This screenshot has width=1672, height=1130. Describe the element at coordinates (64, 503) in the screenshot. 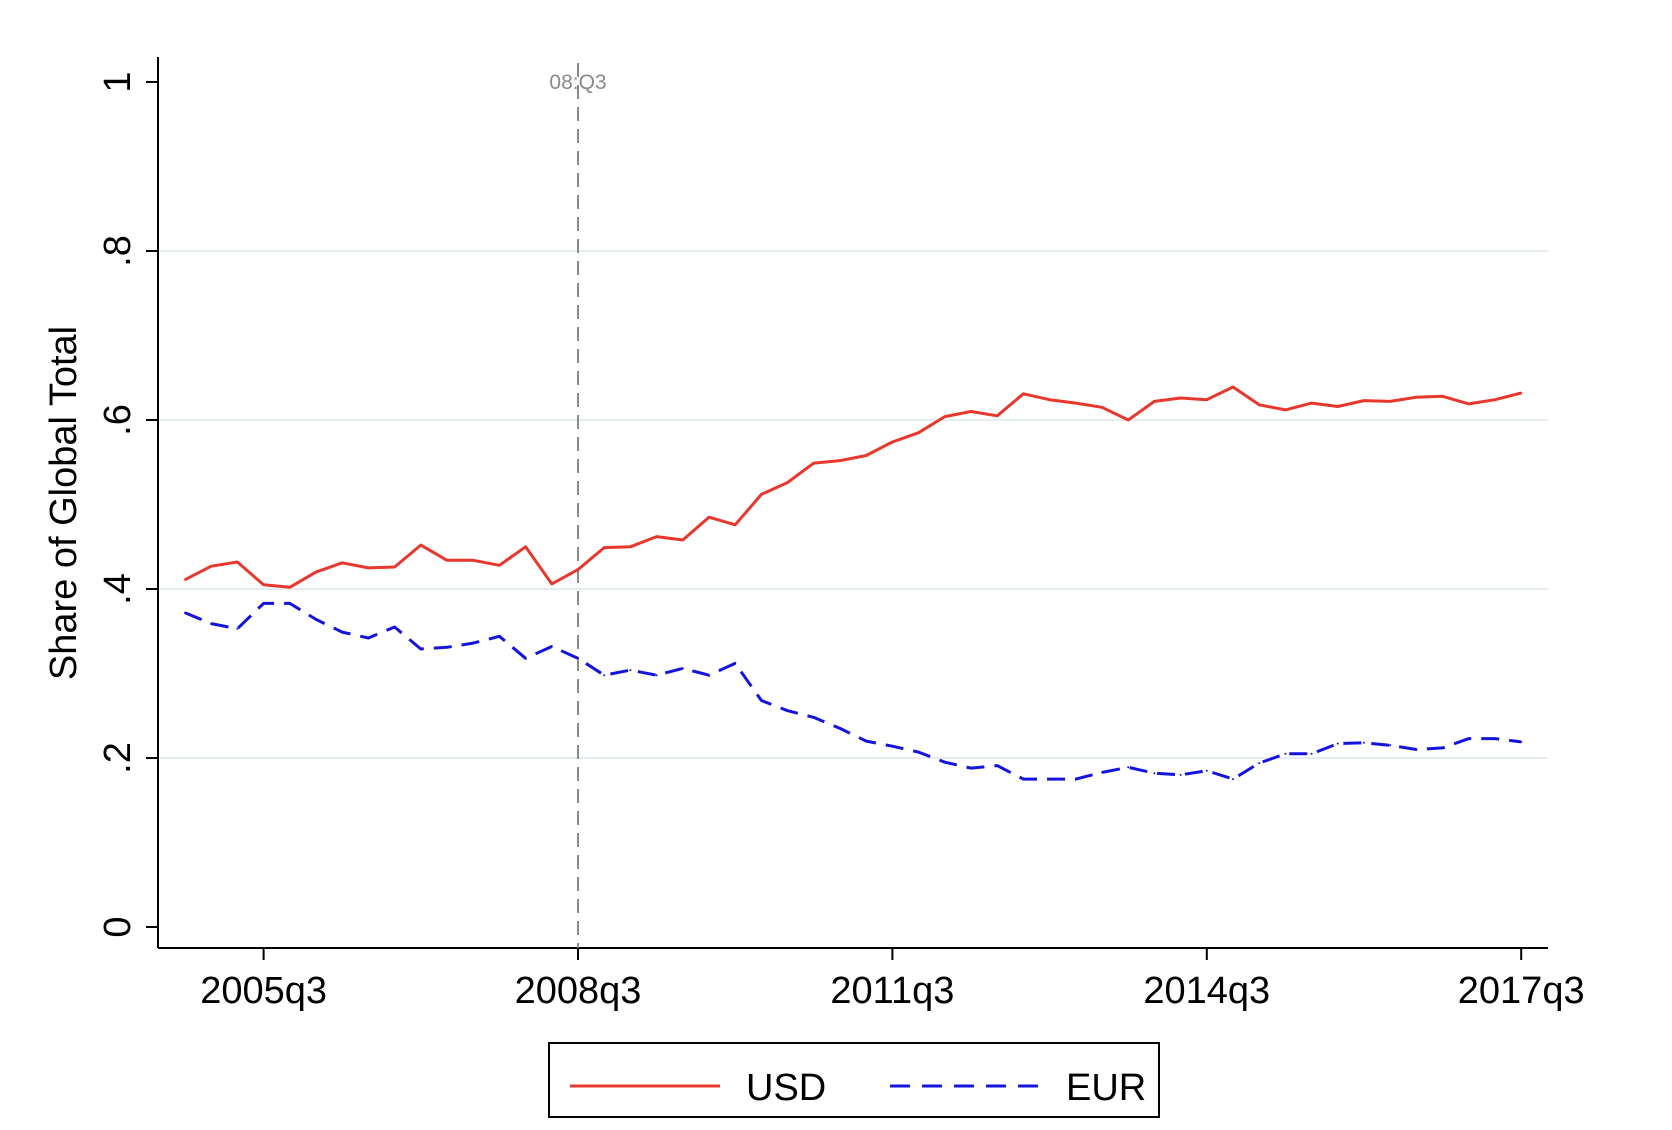

I see `y-axis-title: Share of Global Total` at that location.